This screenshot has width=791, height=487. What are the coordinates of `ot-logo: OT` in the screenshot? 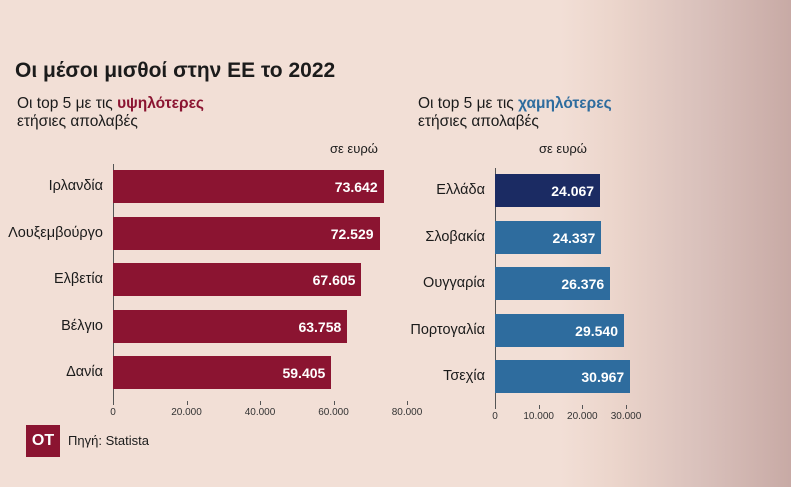 It's located at (43, 441).